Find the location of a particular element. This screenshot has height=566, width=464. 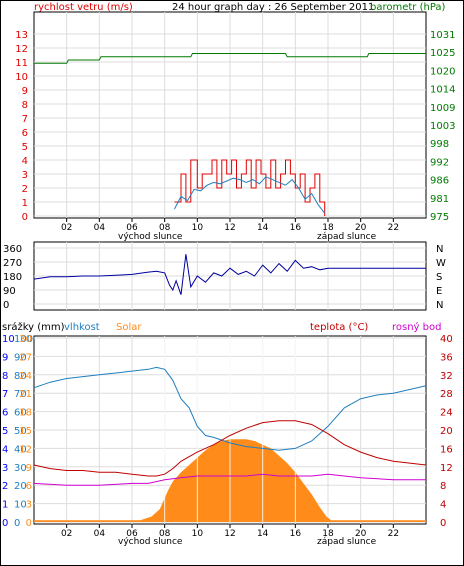

rain-tick: 4 is located at coordinates (5, 449).